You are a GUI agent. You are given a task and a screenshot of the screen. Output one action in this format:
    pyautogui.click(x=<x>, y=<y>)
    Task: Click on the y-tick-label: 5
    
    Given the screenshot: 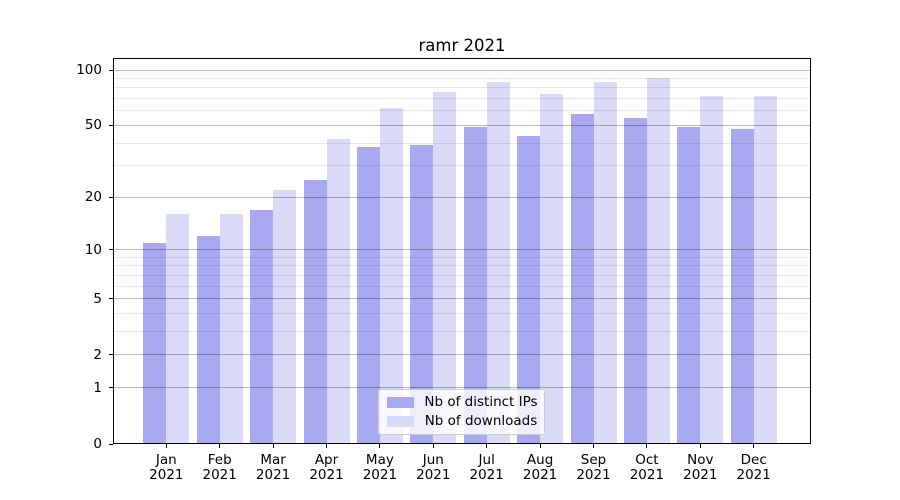 What is the action you would take?
    pyautogui.click(x=97, y=298)
    